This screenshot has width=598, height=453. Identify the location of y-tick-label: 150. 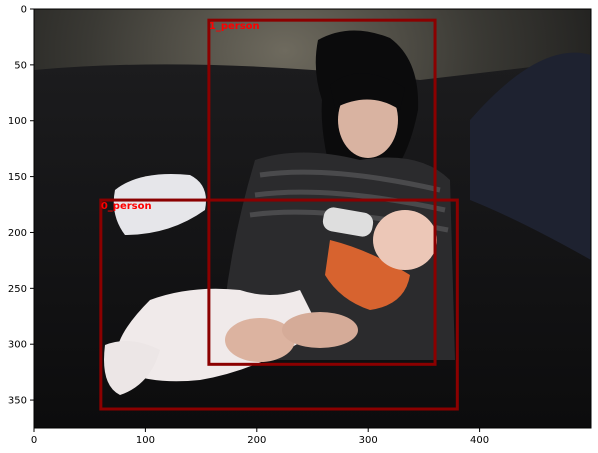
(17, 177).